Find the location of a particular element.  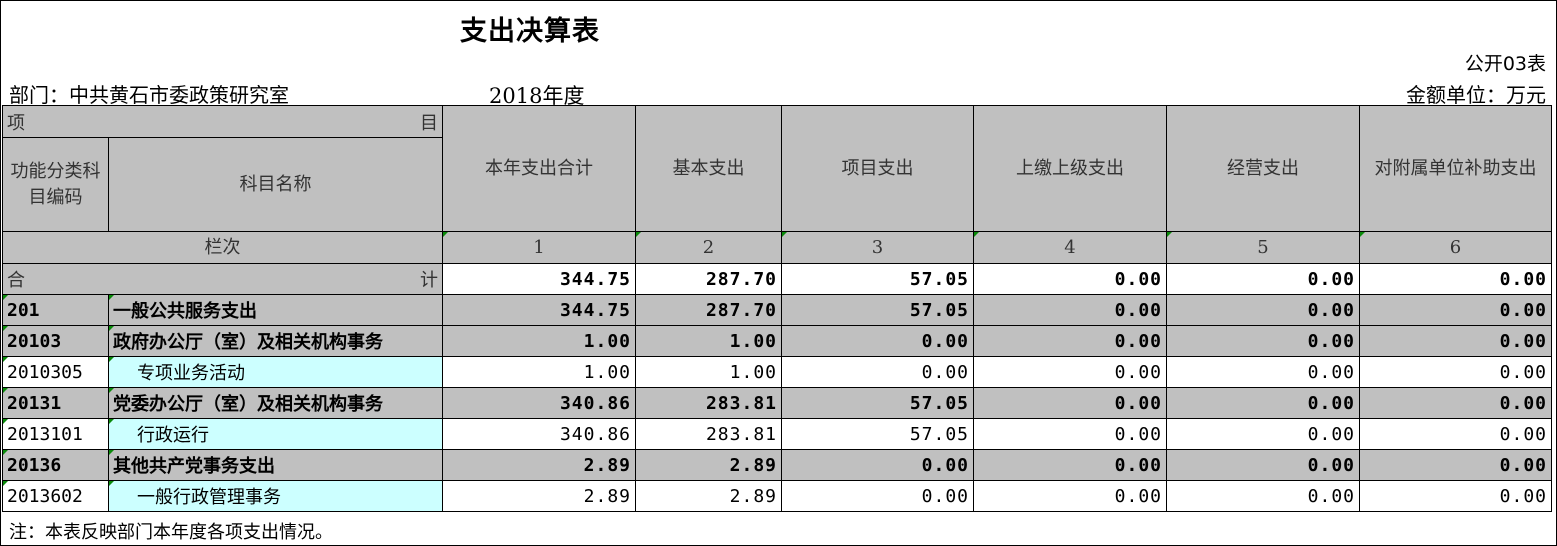

footnote: 注：本表反映部门本年度各项支出情况。 is located at coordinates (171, 532).